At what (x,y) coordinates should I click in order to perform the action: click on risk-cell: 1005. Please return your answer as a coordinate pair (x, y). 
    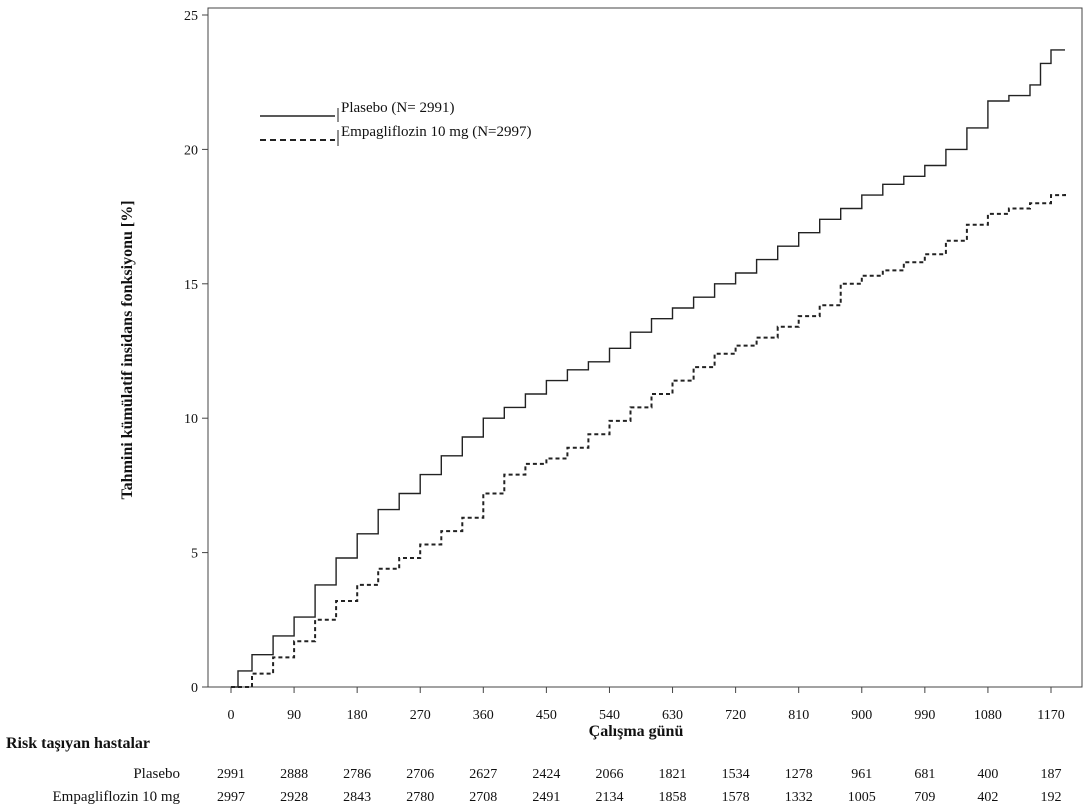
    Looking at the image, I should click on (862, 797).